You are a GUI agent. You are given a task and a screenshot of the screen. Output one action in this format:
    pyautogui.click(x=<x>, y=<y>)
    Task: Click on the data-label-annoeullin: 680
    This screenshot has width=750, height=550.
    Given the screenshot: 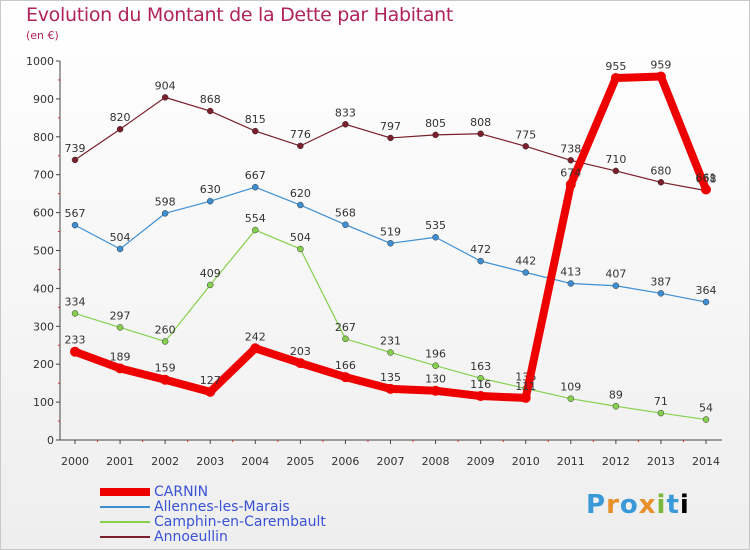 What is the action you would take?
    pyautogui.click(x=660, y=170)
    